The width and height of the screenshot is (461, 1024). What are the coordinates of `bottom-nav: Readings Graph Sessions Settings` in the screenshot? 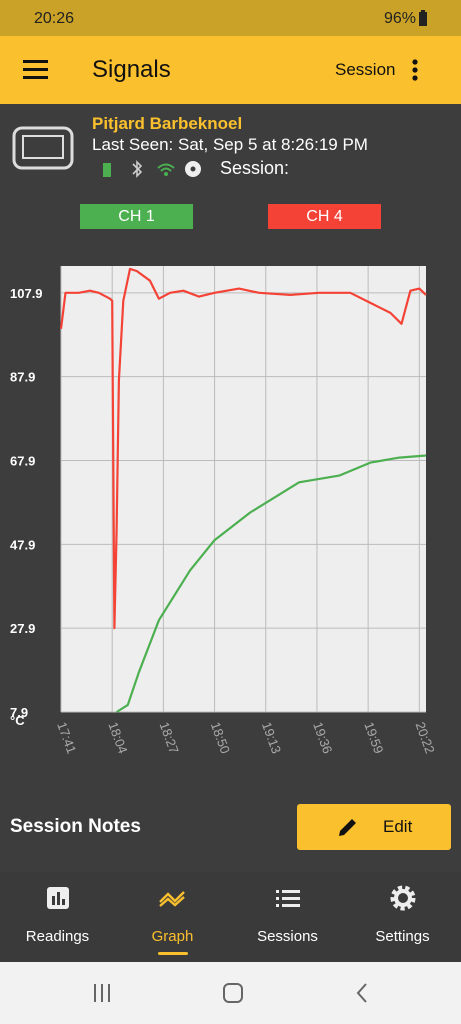 It's located at (230, 917).